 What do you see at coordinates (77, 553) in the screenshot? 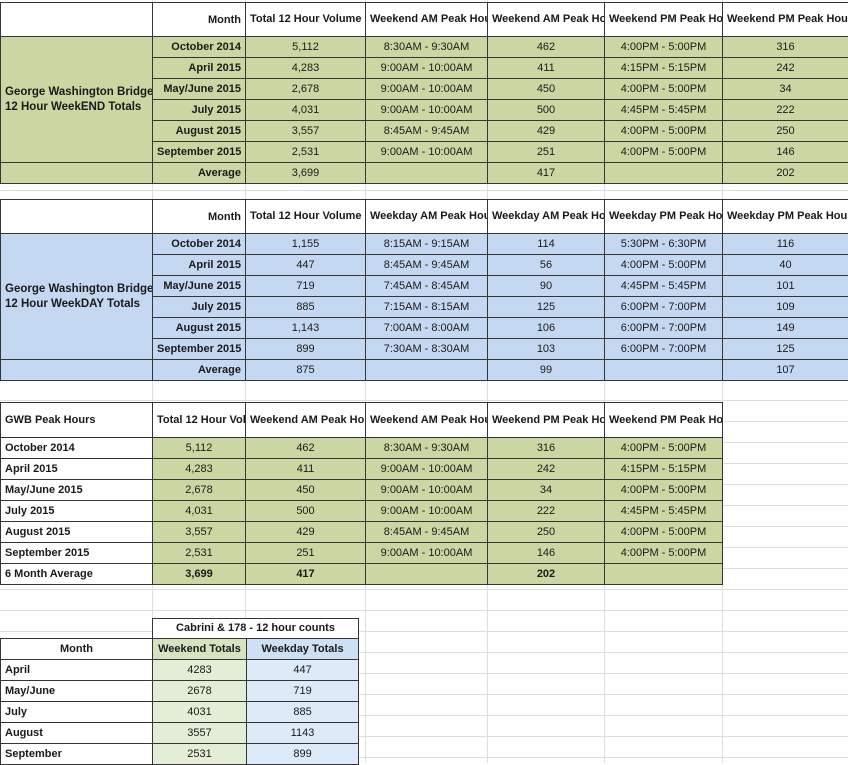
I see `cell-month: September 2015` at bounding box center [77, 553].